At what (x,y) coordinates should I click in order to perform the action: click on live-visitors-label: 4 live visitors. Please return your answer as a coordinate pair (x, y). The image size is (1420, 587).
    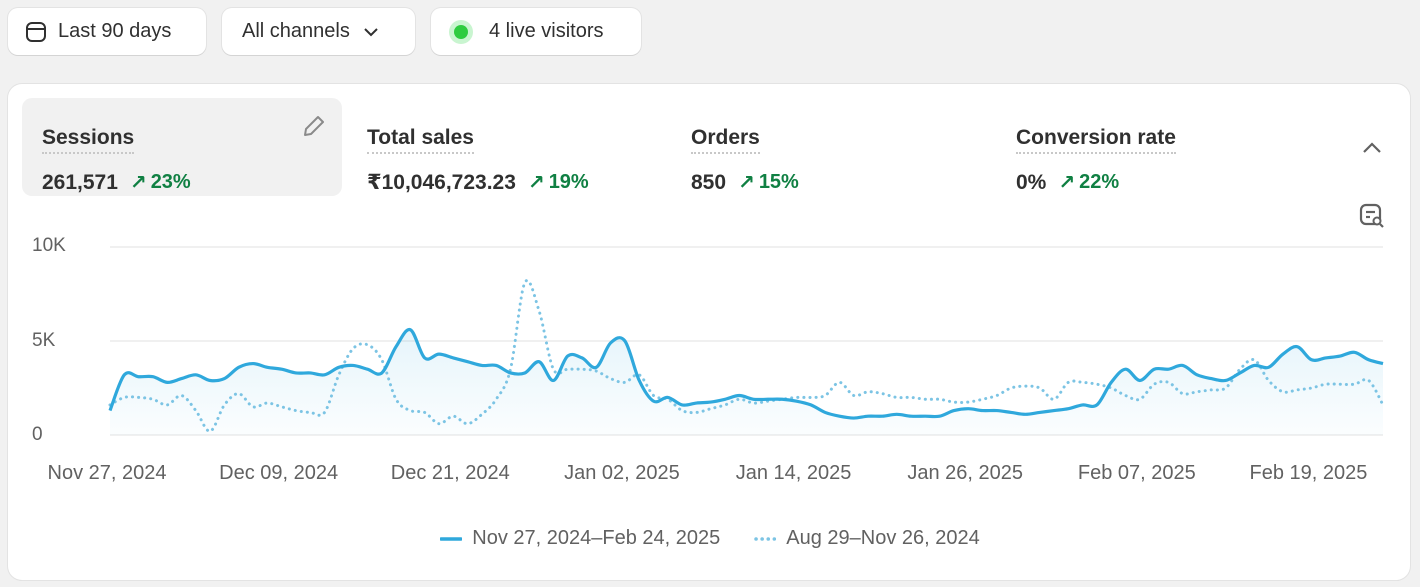
    Looking at the image, I should click on (546, 31).